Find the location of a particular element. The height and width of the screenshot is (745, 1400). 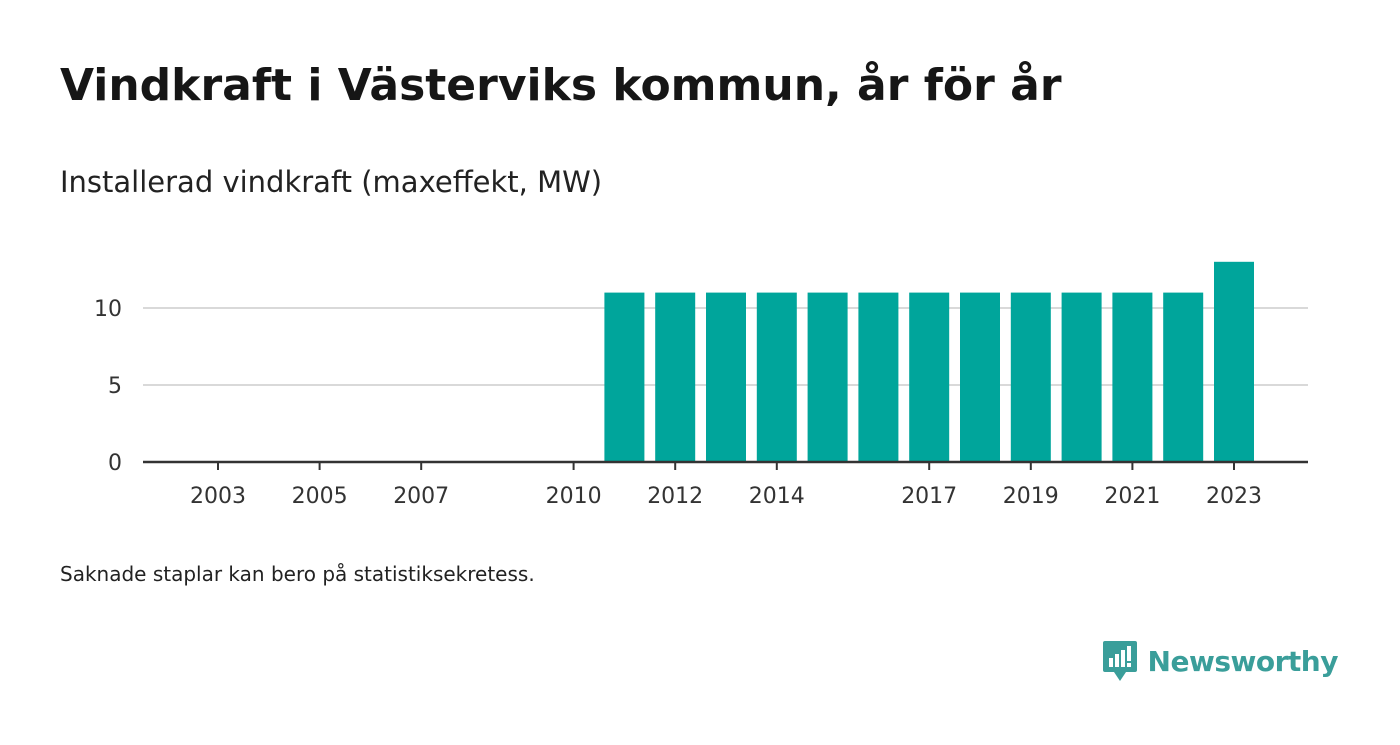

bar-2023 is located at coordinates (1234, 361).